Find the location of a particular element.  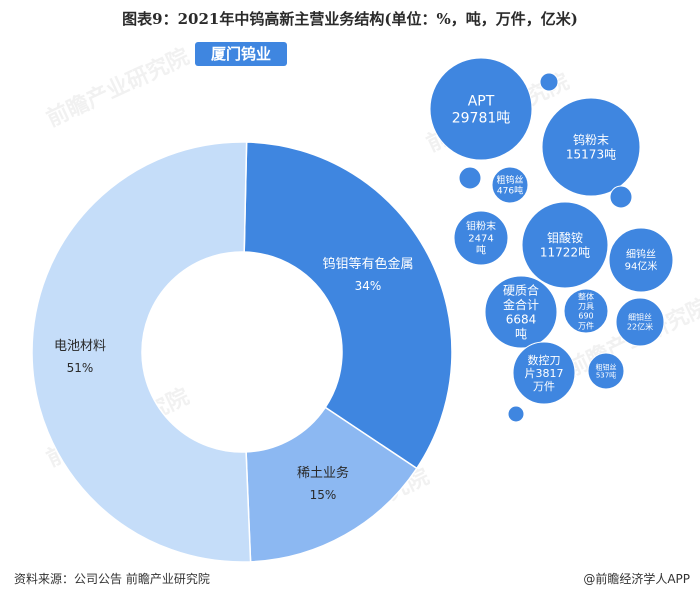

slice-label: 电池材料 is located at coordinates (80, 346).